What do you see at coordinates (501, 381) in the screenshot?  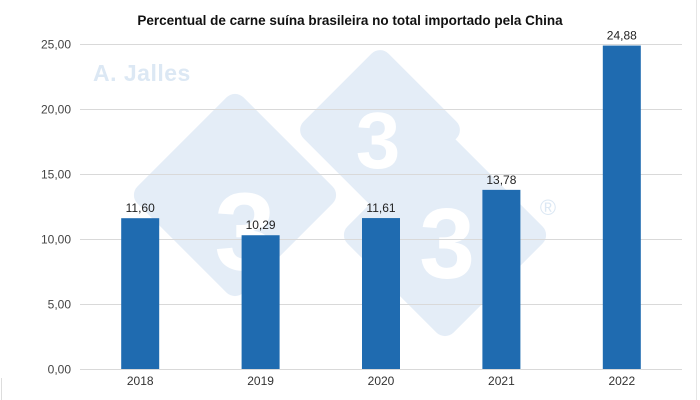 I see `x-tick-label: 2021` at bounding box center [501, 381].